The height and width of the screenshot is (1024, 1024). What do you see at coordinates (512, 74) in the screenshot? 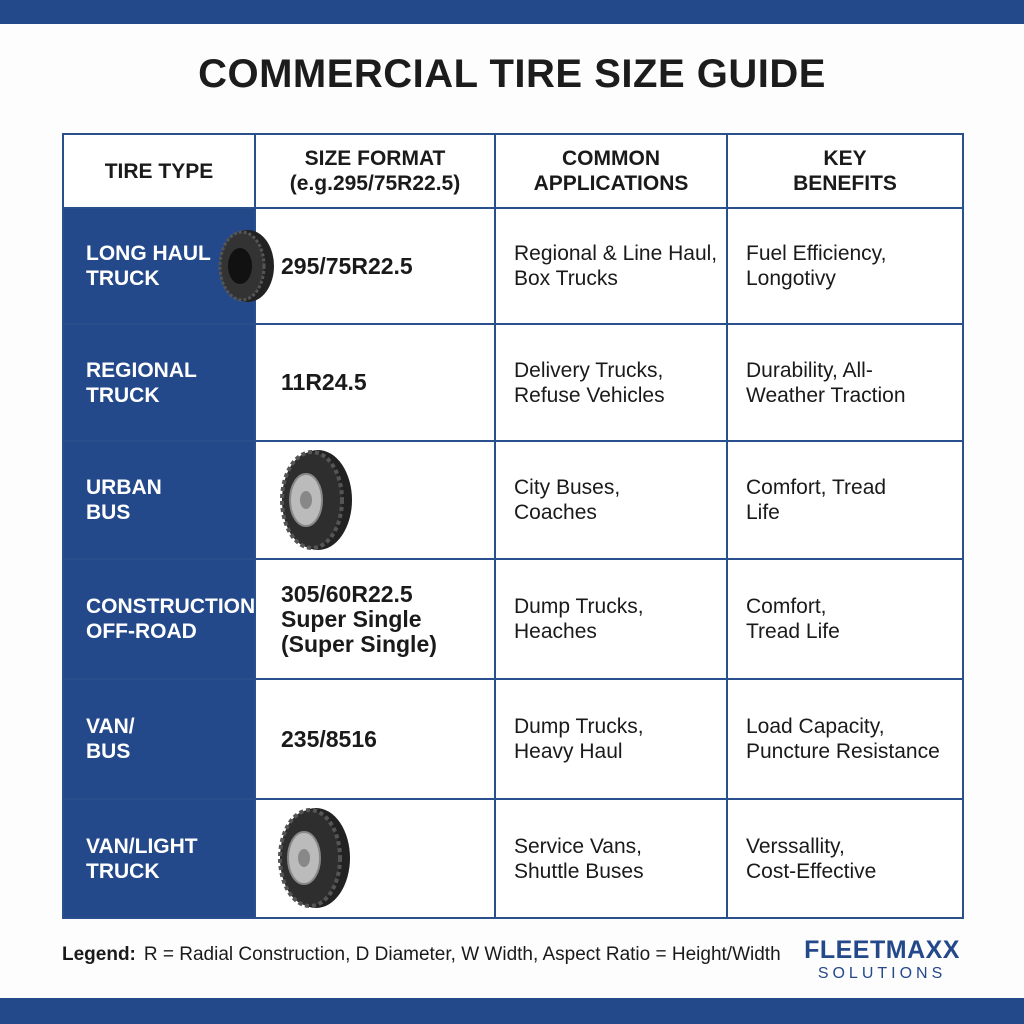
I see `page-title: COMMERCIAL TIRE SIZE GUIDE` at bounding box center [512, 74].